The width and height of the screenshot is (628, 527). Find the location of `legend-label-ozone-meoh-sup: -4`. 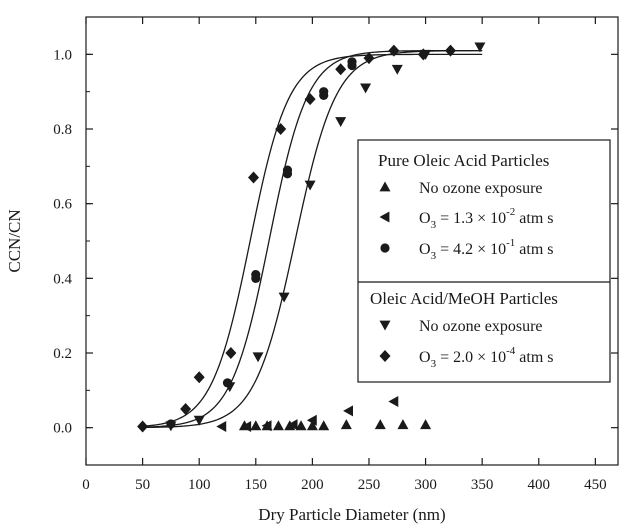

legend-label-ozone-meoh-sup: -4 is located at coordinates (511, 351).